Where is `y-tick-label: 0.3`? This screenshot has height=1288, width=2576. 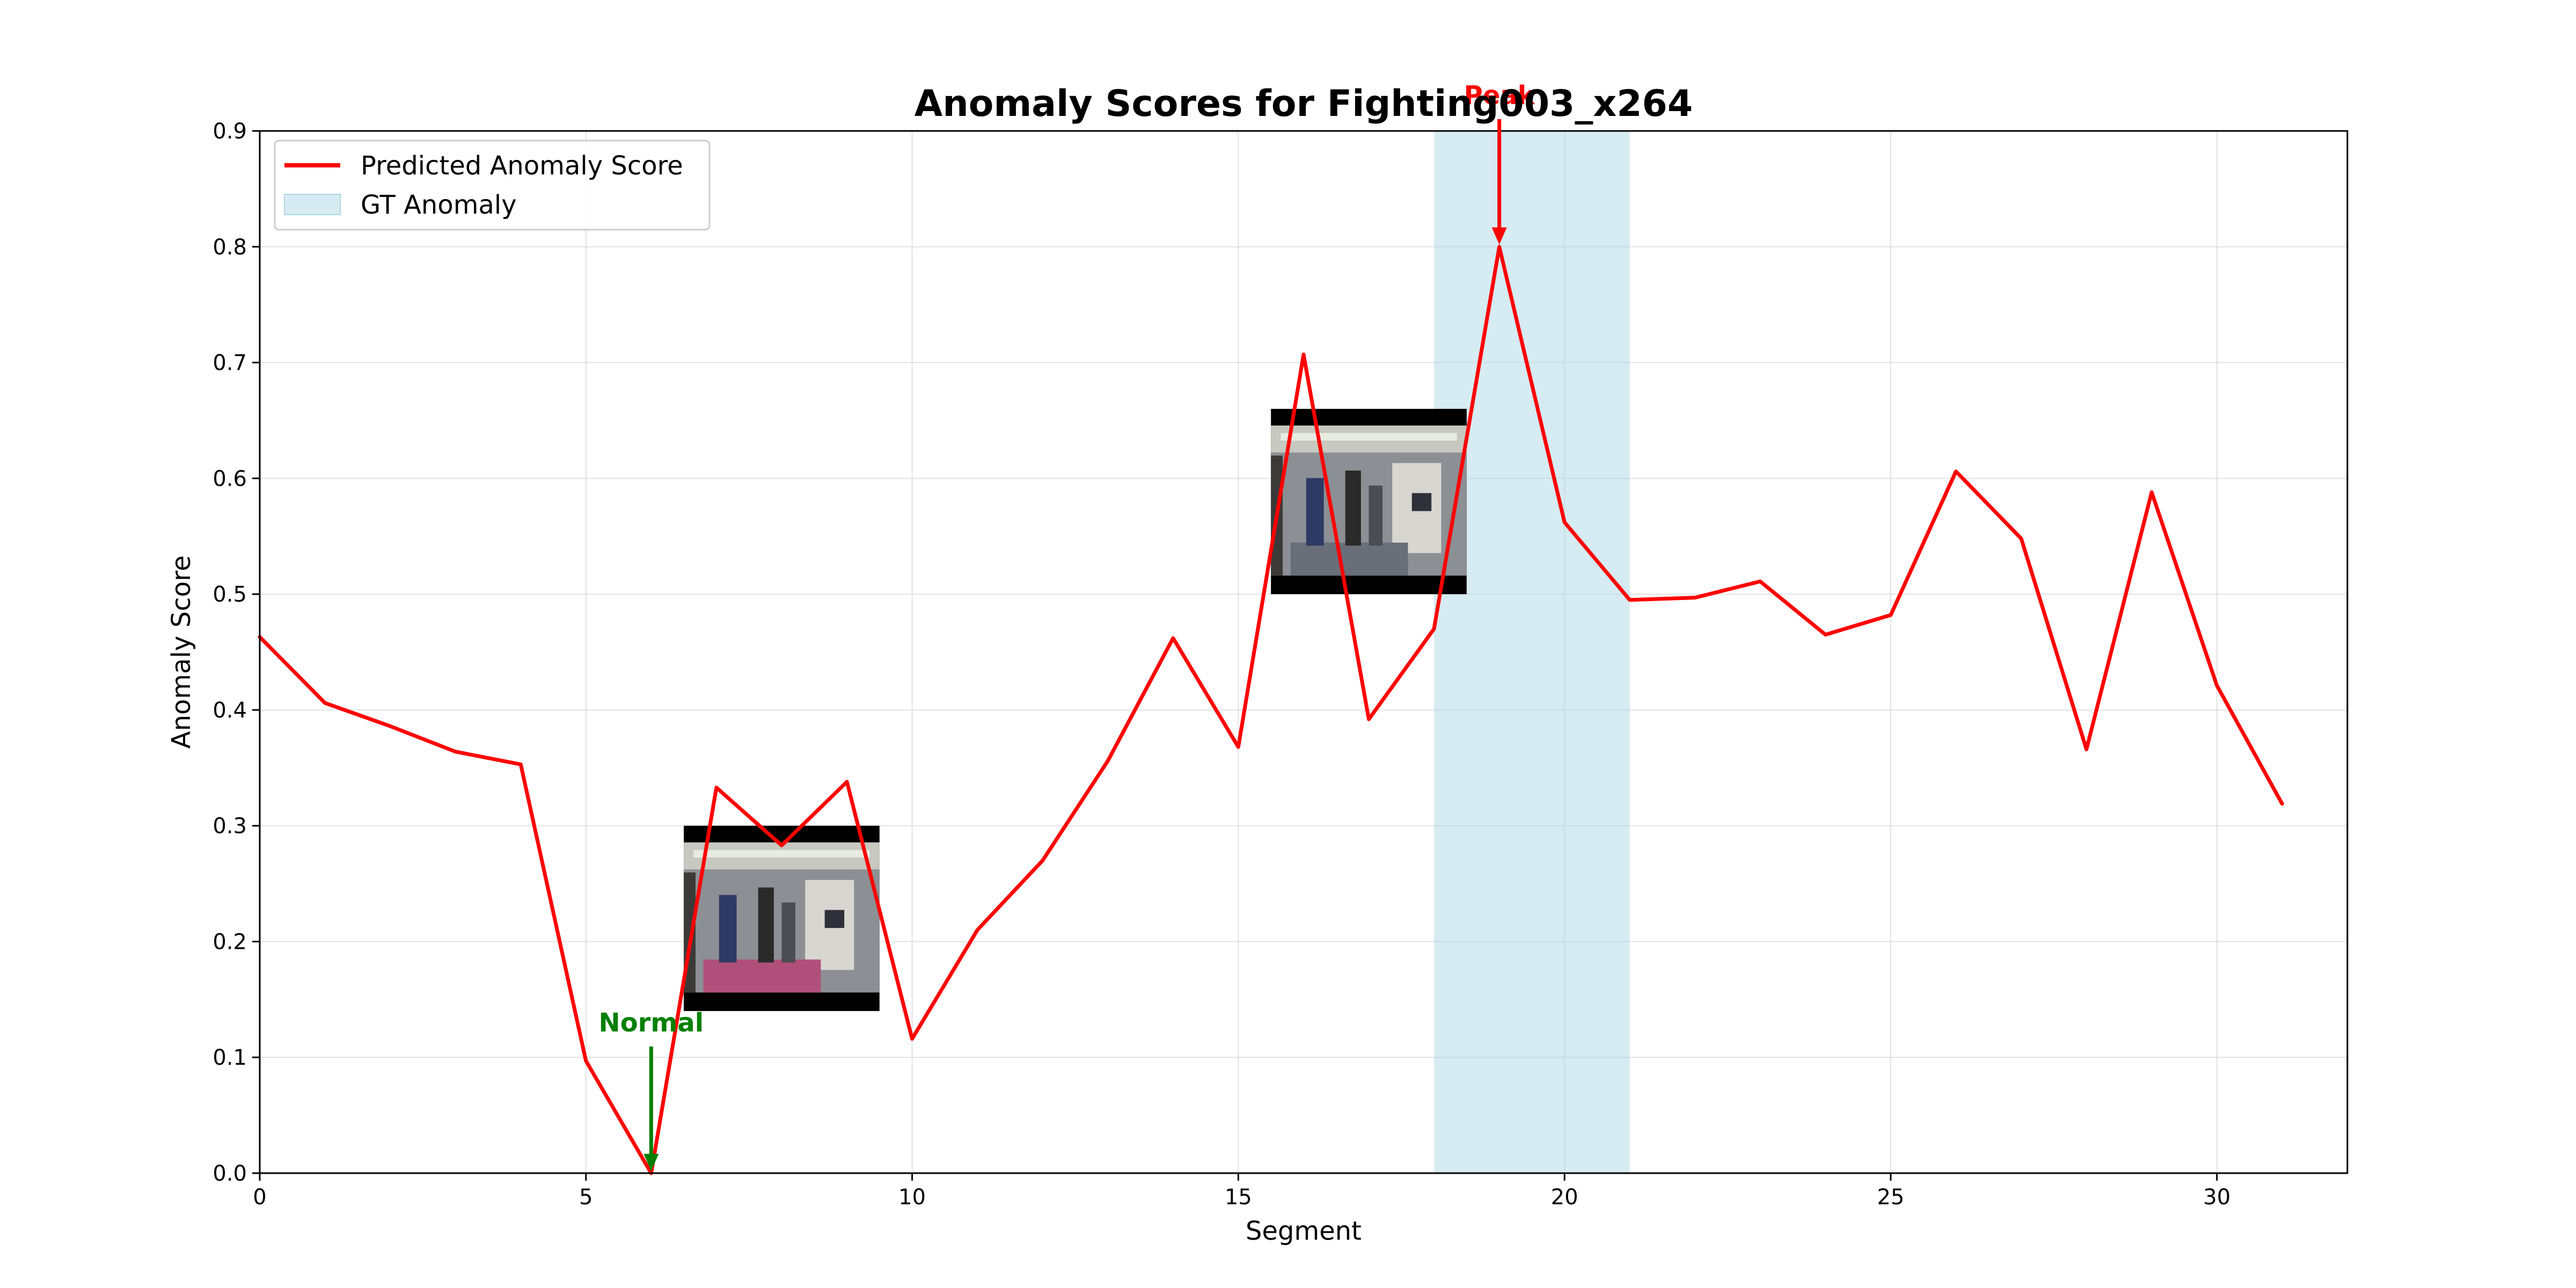
y-tick-label: 0.3 is located at coordinates (230, 826).